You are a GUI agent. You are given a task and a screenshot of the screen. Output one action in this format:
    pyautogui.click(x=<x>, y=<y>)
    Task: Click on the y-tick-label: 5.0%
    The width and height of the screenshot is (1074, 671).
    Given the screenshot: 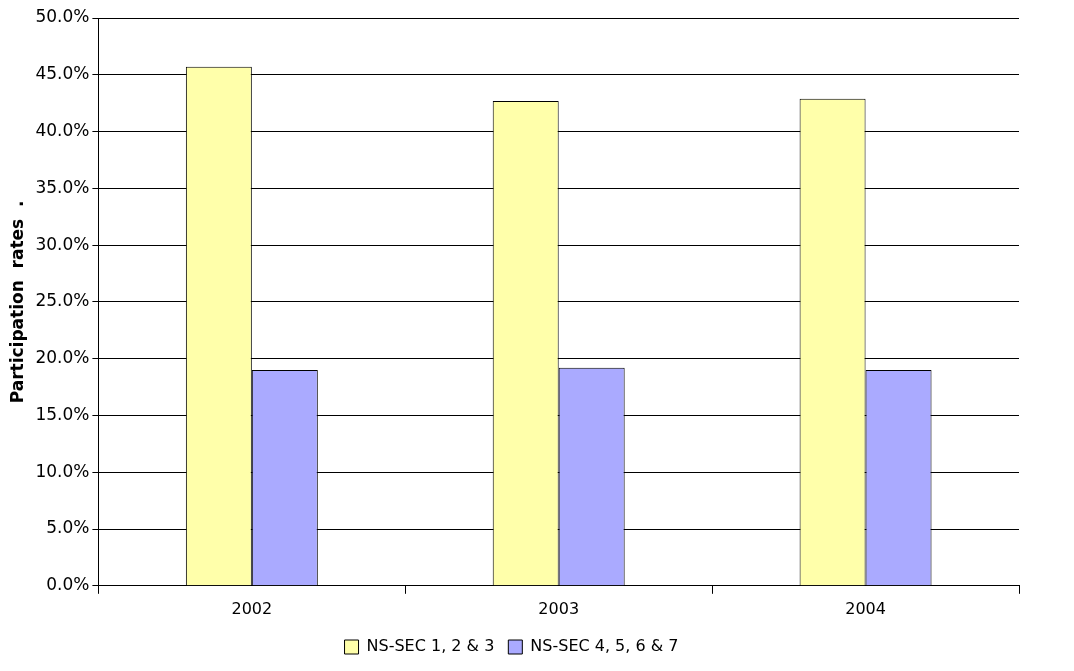 What is the action you would take?
    pyautogui.click(x=68, y=527)
    